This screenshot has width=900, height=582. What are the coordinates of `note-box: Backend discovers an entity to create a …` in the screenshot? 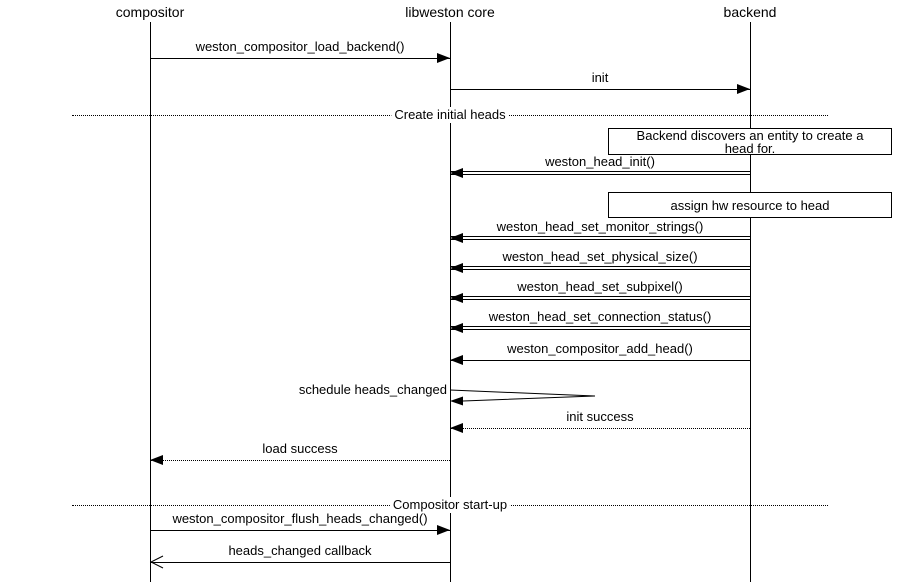 It's located at (750, 141).